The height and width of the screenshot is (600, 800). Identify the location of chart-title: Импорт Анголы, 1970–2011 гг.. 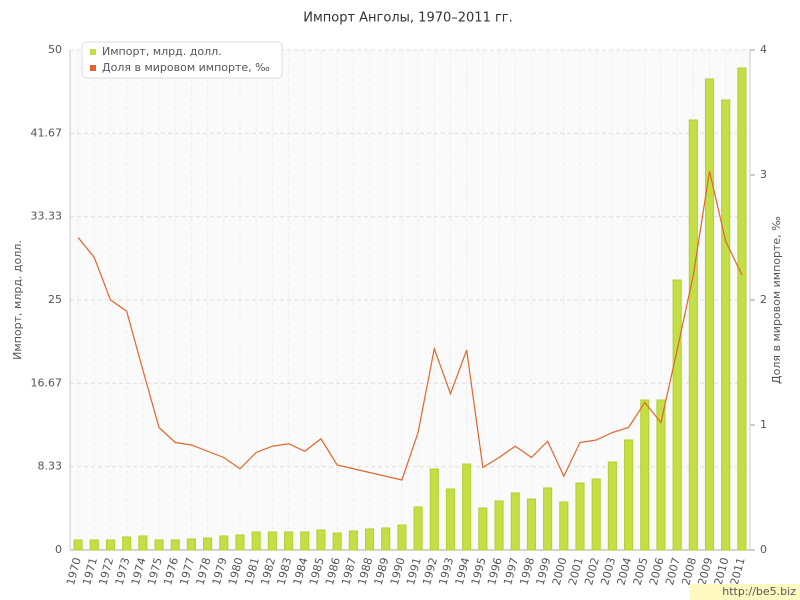
(408, 18).